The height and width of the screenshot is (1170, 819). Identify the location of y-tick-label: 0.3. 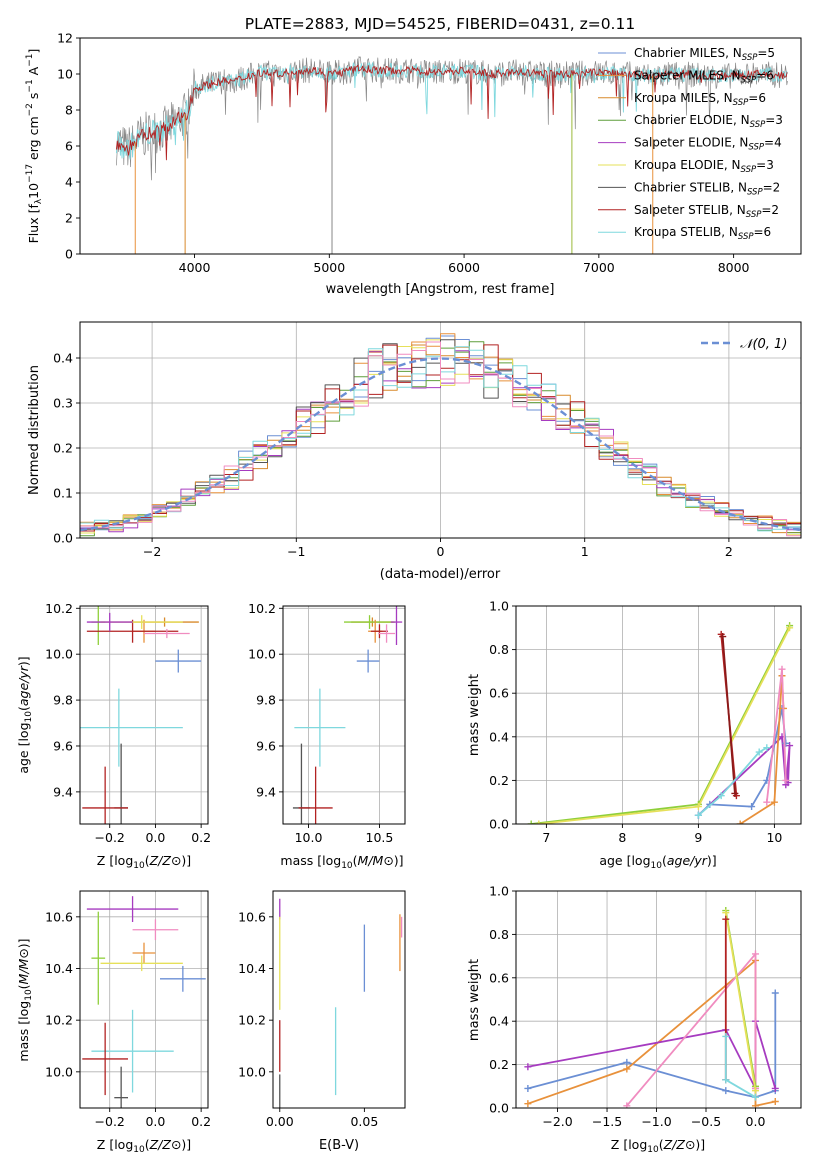
(63, 403).